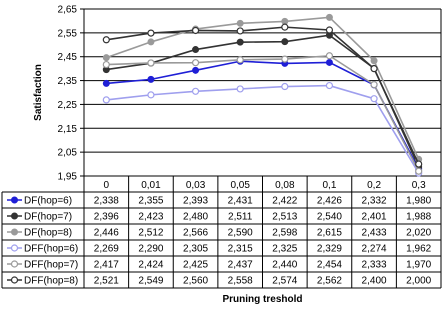  Describe the element at coordinates (195, 281) in the screenshot. I see `data-table-cell: 2,560` at that location.